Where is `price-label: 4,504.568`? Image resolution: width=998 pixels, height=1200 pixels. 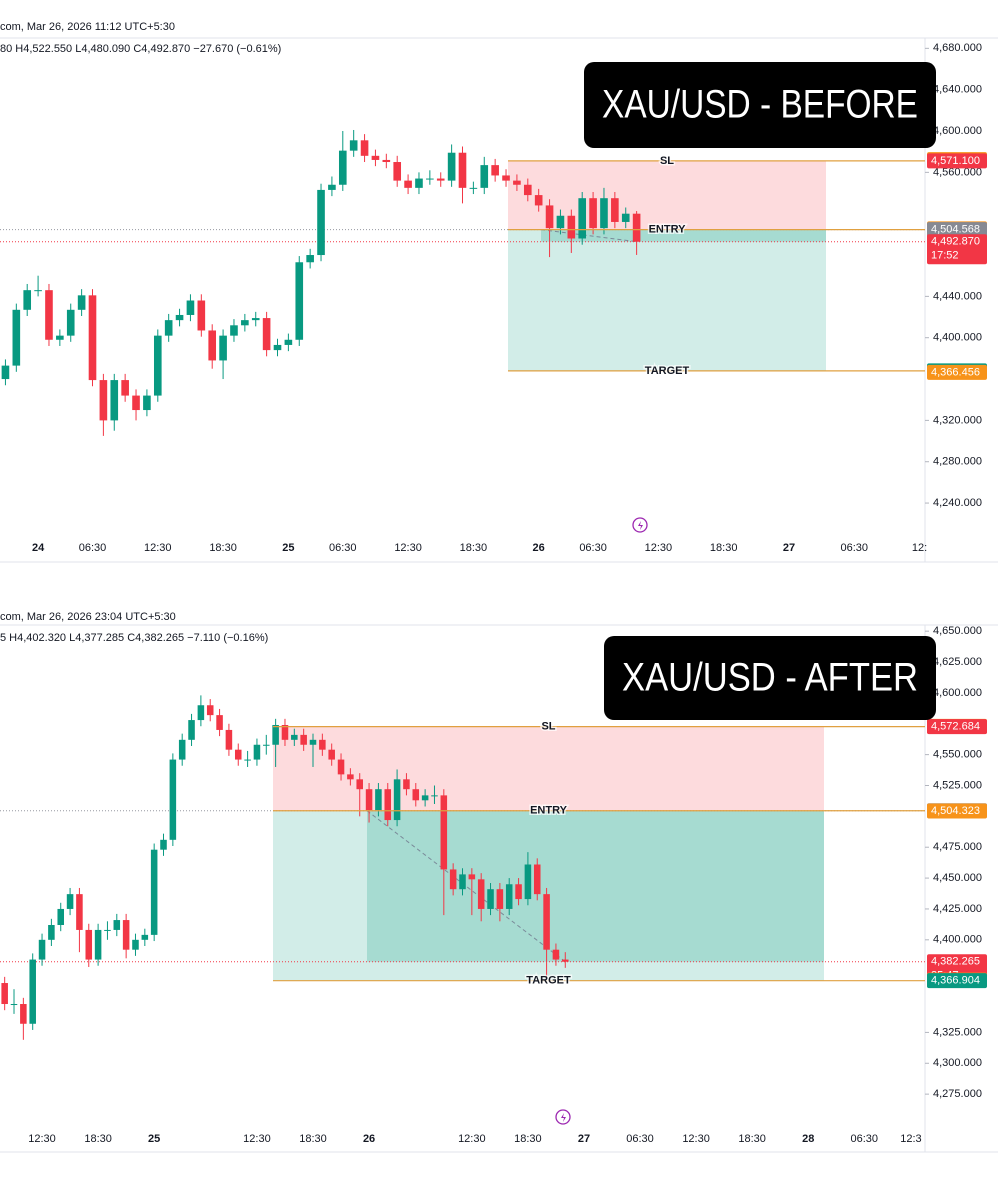
price-label: 4,504.568 is located at coordinates (955, 230).